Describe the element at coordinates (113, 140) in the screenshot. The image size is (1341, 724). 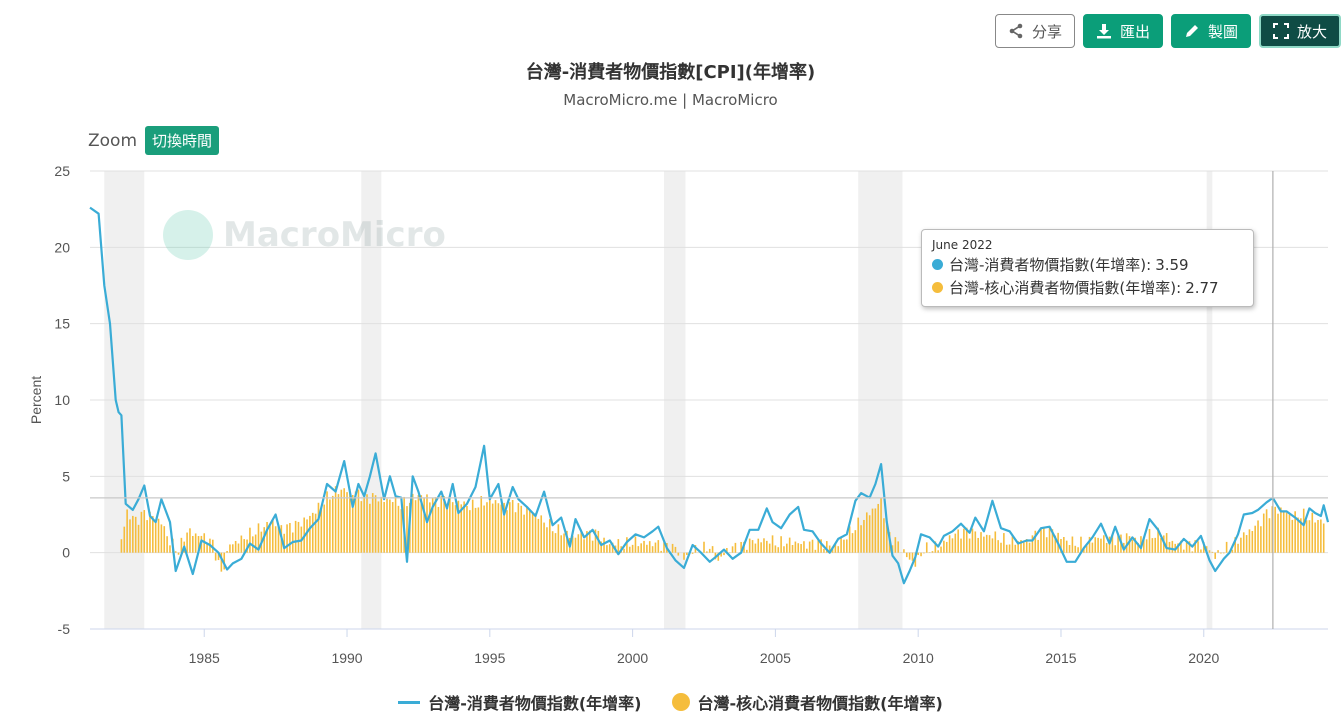
I see `zoom-label: Zoom` at that location.